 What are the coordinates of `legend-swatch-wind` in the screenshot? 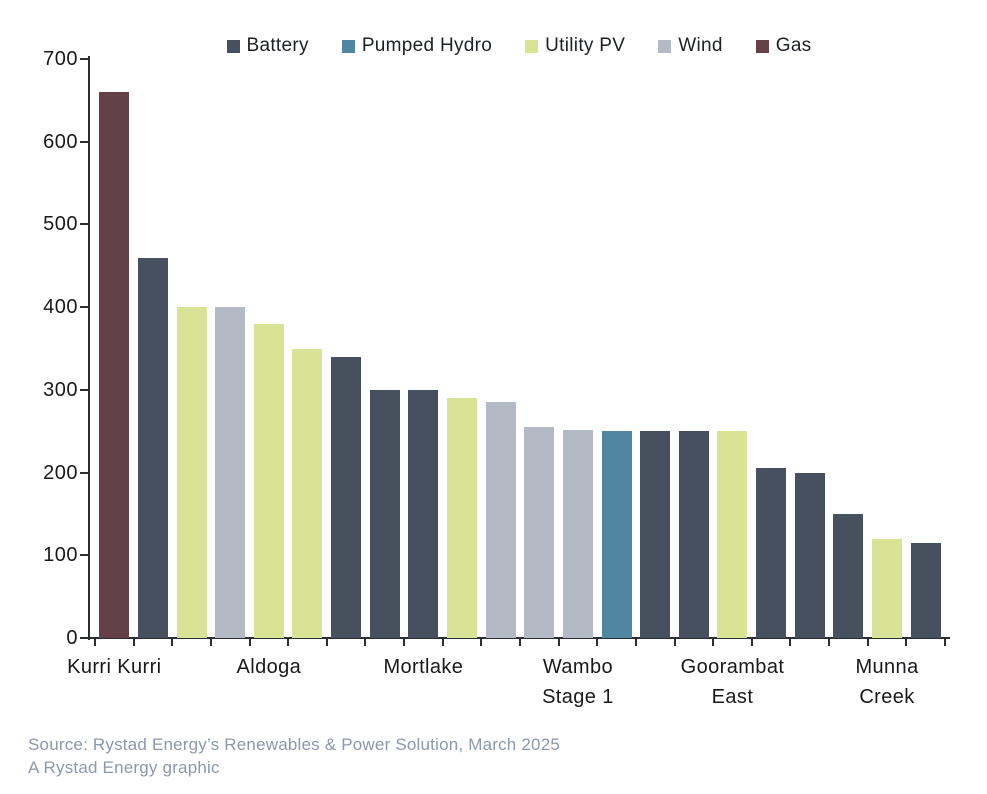 It's located at (665, 46).